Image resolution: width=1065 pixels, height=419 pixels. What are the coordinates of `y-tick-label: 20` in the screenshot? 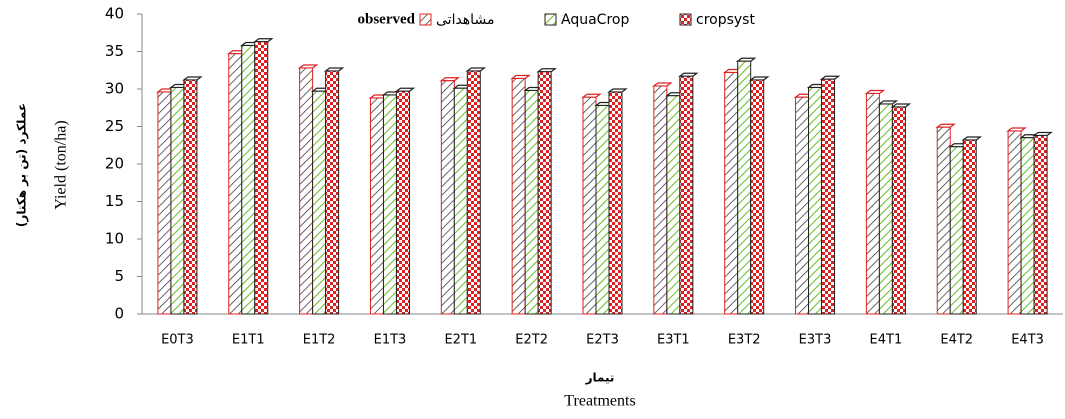 It's located at (114, 164).